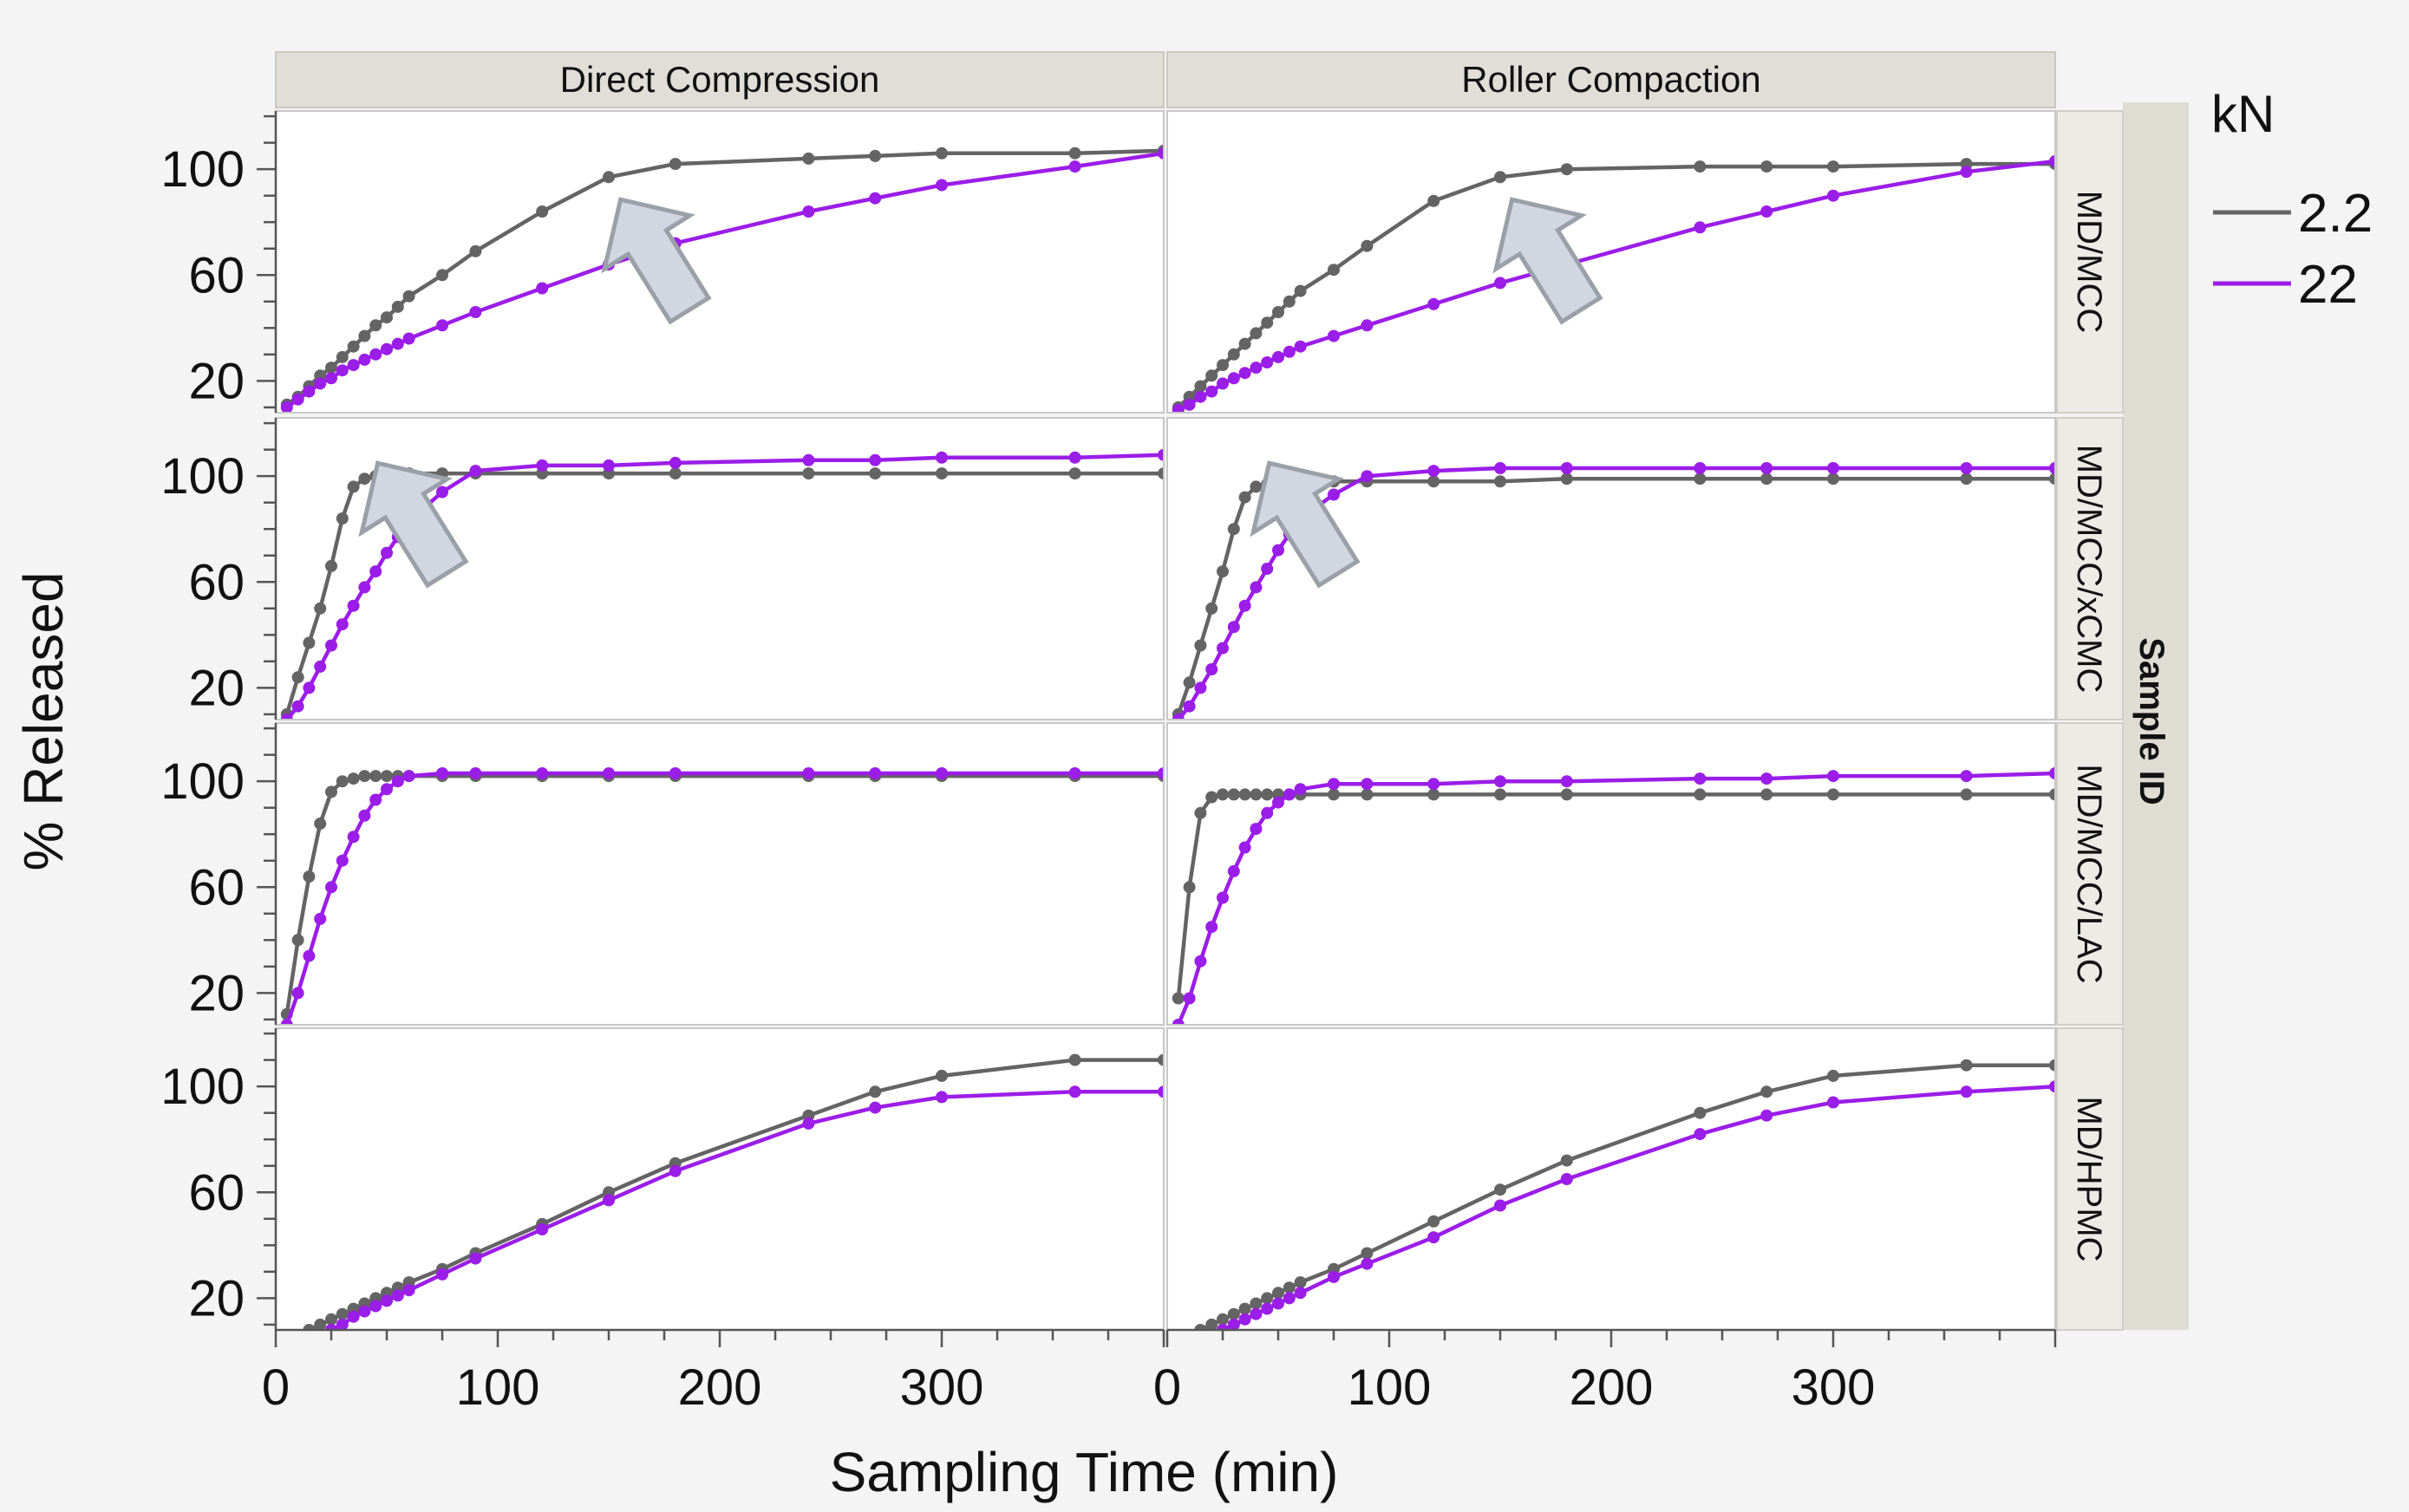 The height and width of the screenshot is (1512, 2409). Describe the element at coordinates (2089, 1178) in the screenshot. I see `row-strip-label: MD/HPMC` at that location.